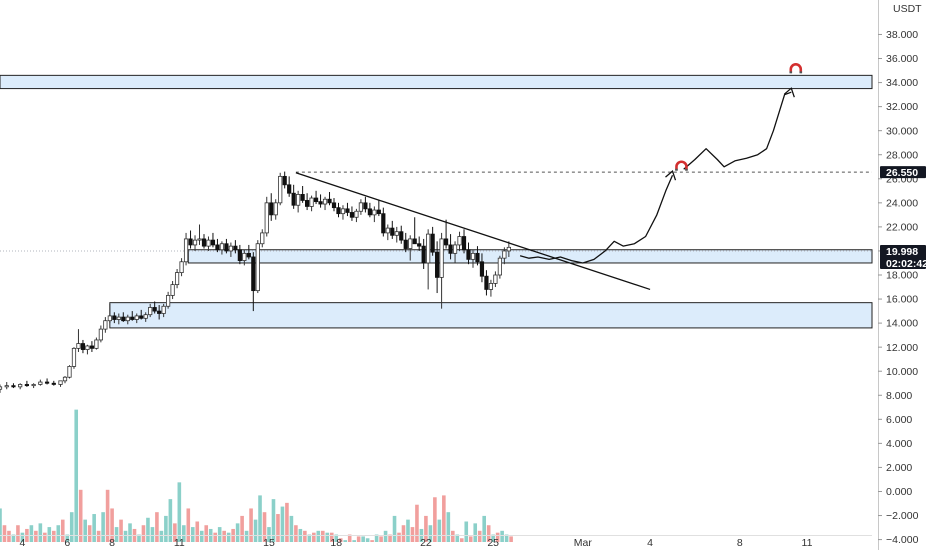  Describe the element at coordinates (902, 35) in the screenshot. I see `price-tick-label: 38.000` at that location.